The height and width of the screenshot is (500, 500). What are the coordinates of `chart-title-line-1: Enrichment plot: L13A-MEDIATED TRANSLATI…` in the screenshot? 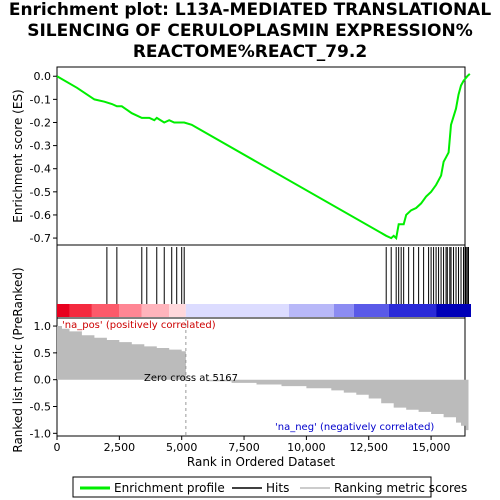 It's located at (250, 10).